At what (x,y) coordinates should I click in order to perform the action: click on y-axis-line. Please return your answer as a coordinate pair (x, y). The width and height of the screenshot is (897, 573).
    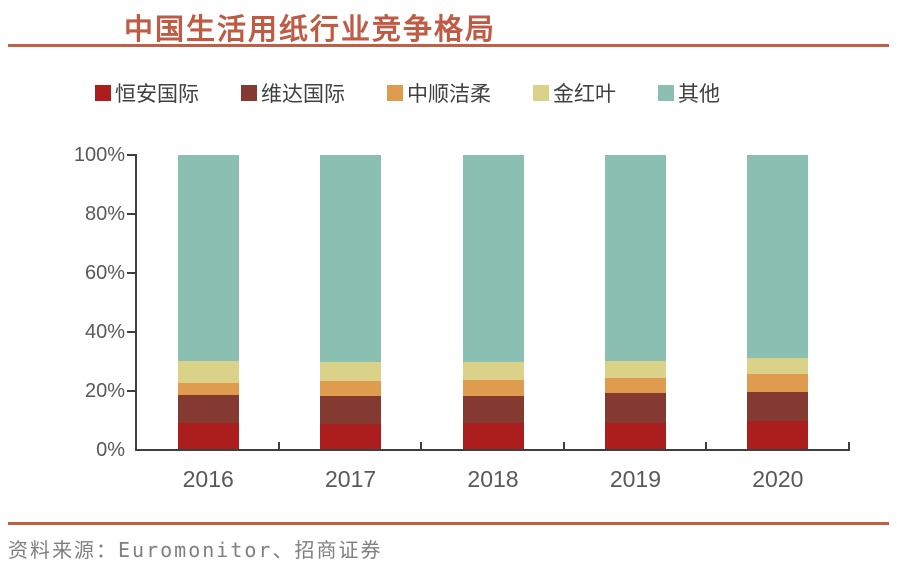
    Looking at the image, I should click on (136, 302).